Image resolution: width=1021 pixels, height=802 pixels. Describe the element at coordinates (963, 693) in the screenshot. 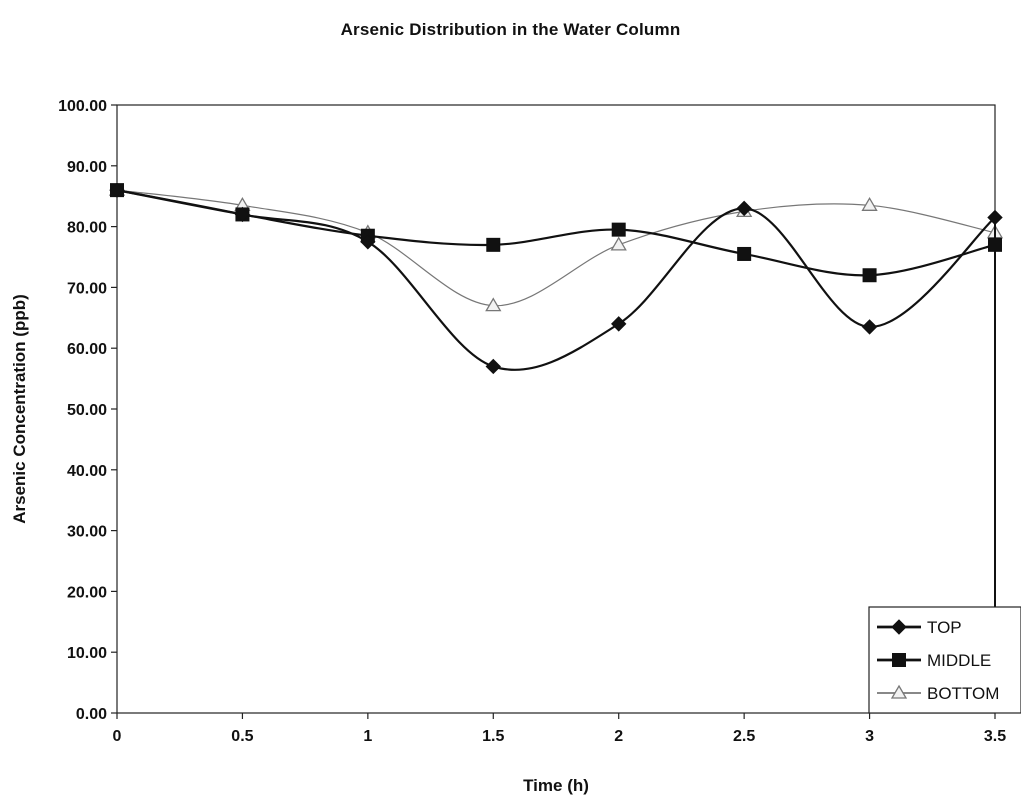

I see `legend-label: BOTTOM` at that location.